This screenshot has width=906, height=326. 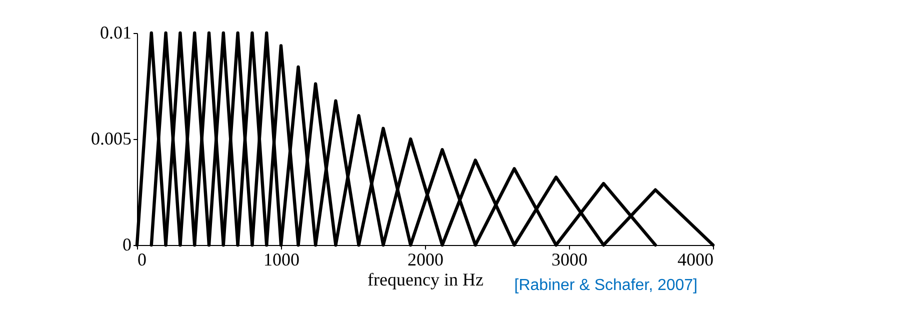 I want to click on y-tick-label: 0, so click(x=127, y=244).